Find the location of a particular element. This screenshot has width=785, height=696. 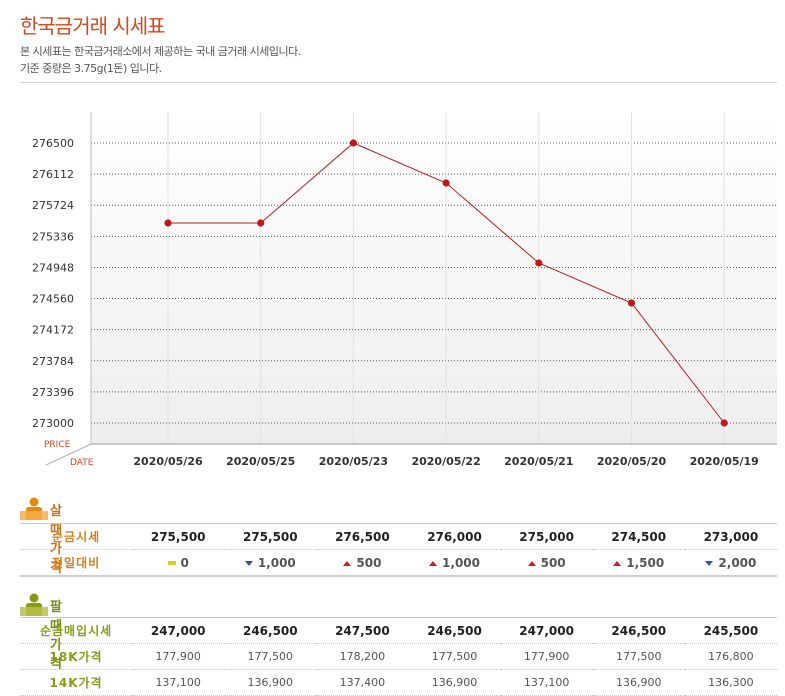

x-tick-label: 2020/05/19 is located at coordinates (724, 461).